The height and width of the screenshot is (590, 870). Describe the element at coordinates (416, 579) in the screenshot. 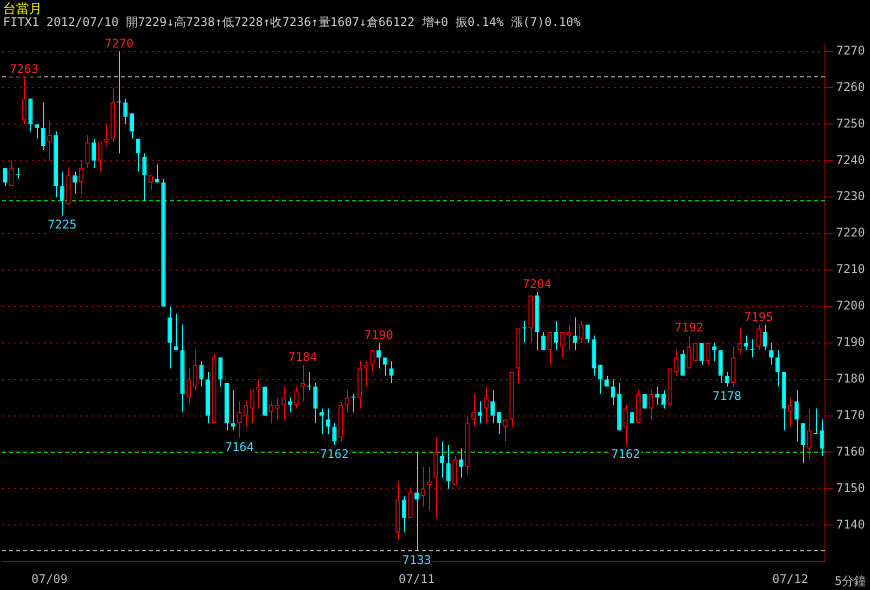

I see `x-tick-label: 07/11` at that location.